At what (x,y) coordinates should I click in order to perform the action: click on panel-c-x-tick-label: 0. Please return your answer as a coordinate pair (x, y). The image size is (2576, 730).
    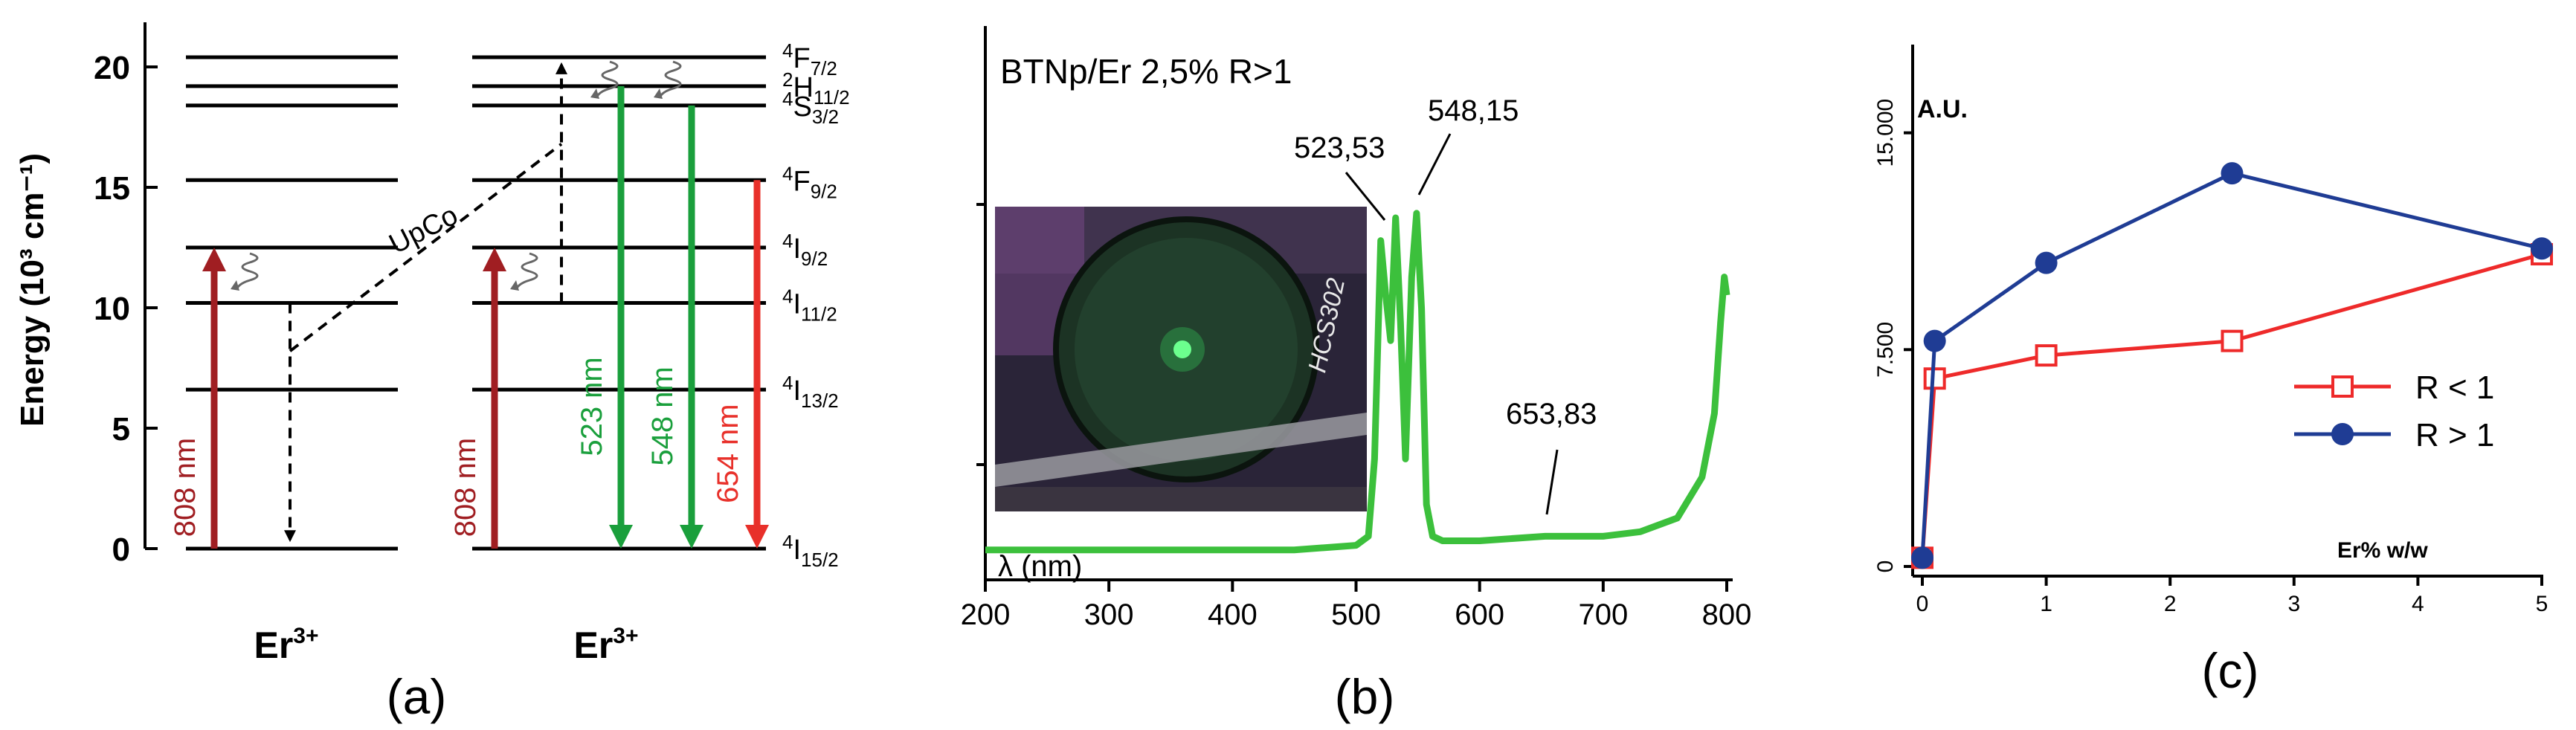
    Looking at the image, I should click on (1922, 604).